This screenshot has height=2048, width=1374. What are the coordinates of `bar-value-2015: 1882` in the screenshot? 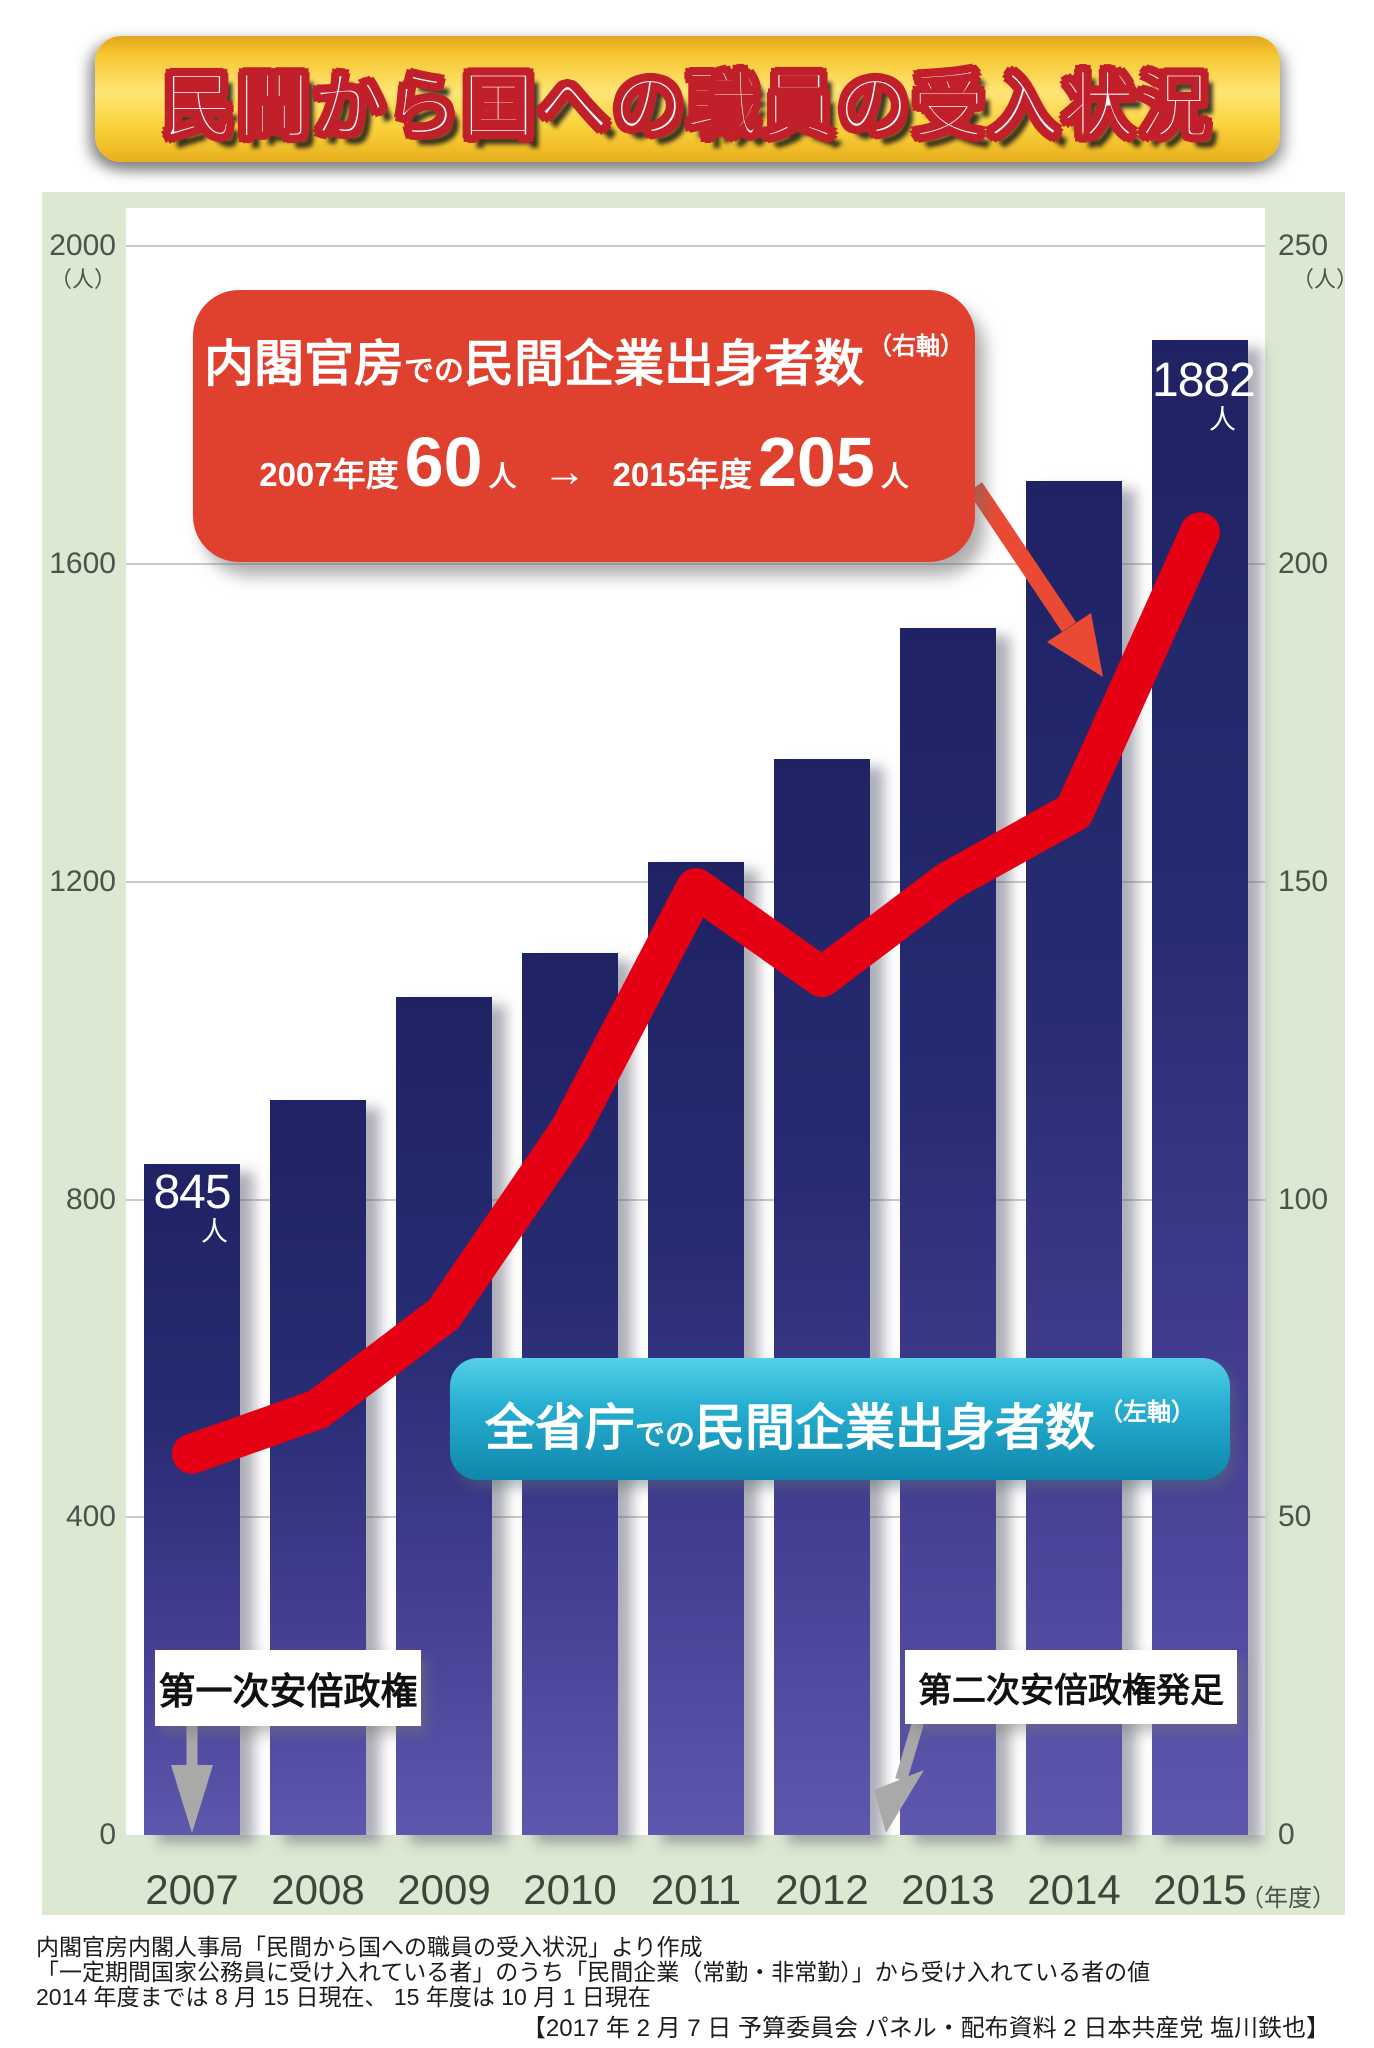 It's located at (1204, 380).